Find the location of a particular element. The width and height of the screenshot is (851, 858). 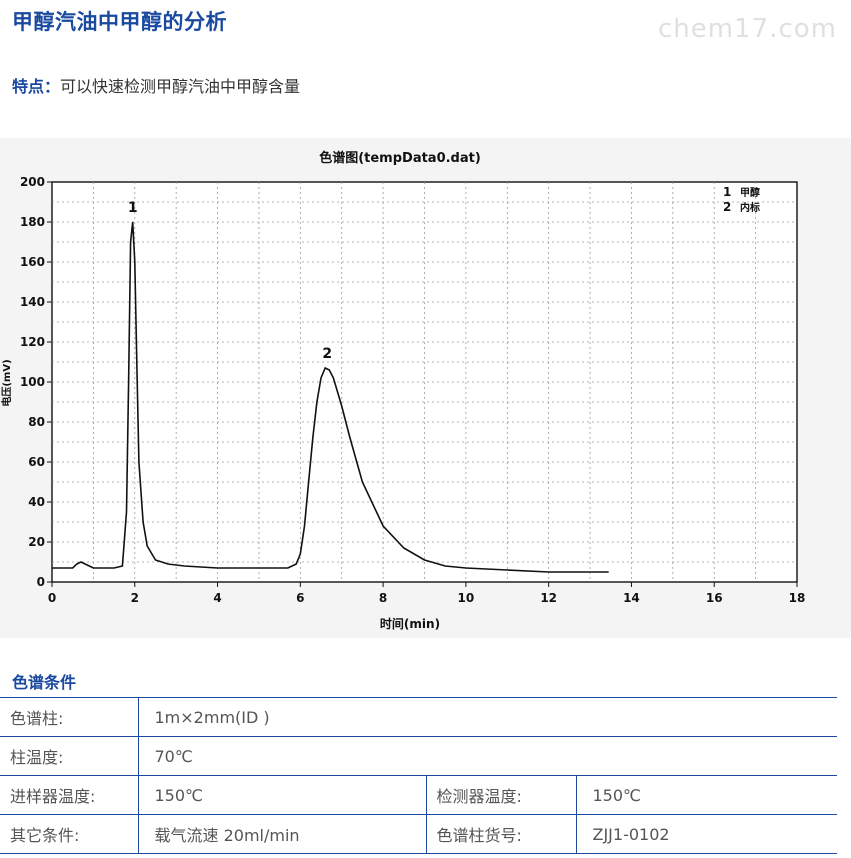

column-value: 1m×2mm(ID ) is located at coordinates (487, 717).